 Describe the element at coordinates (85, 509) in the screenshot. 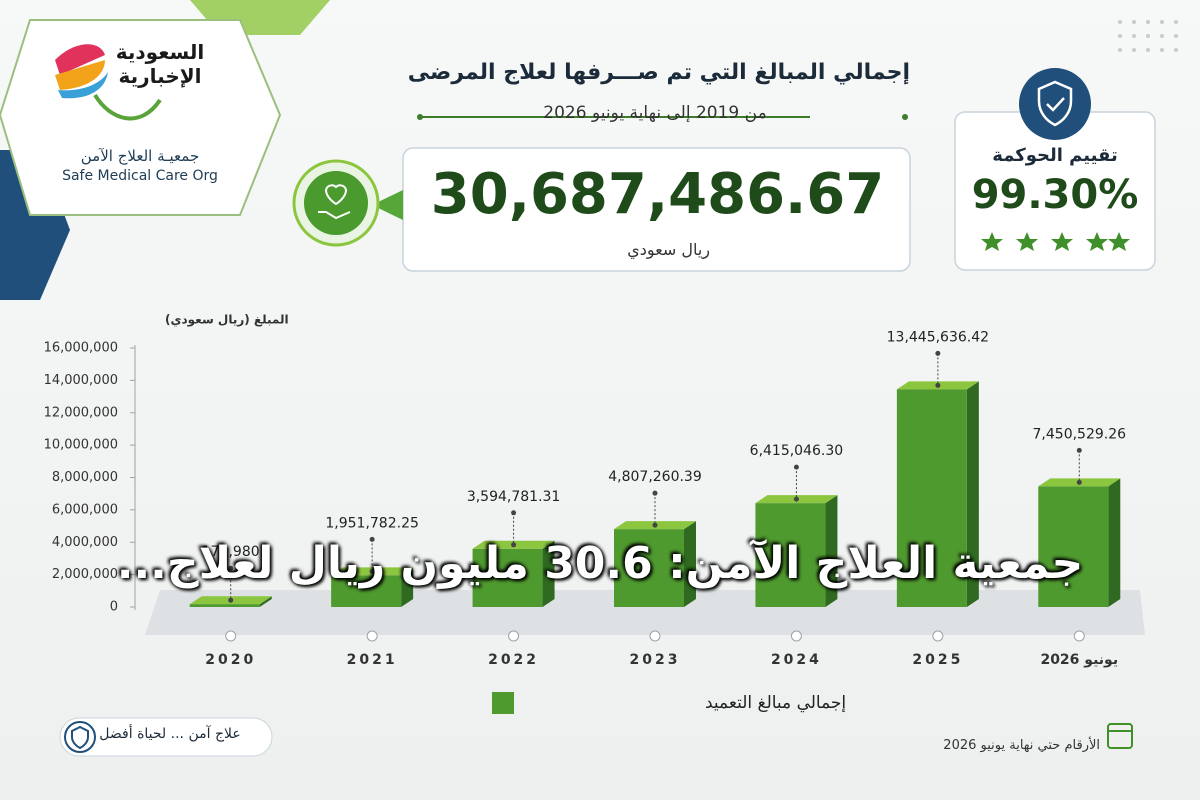

I see `y-tick-label: 6,000,000` at that location.